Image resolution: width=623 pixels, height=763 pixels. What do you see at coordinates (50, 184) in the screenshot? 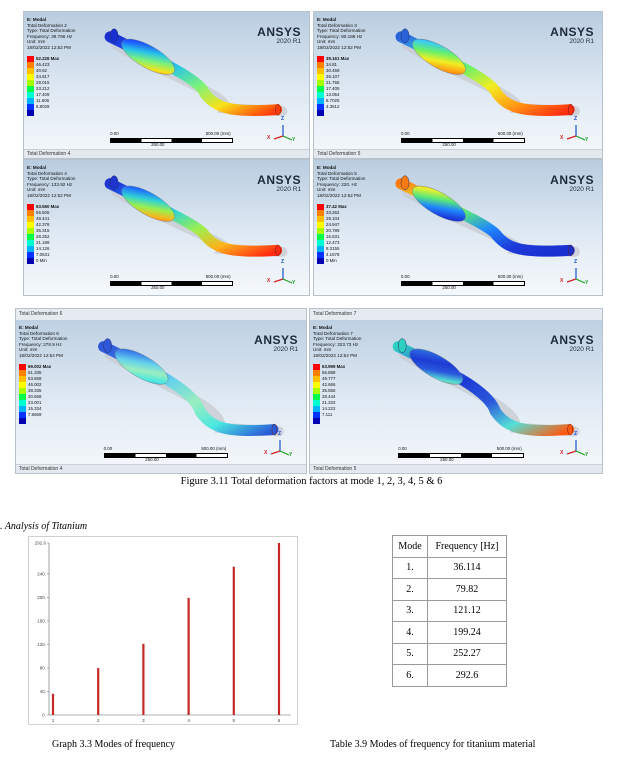
I see `info-line: Frequency: 133.92 Hz` at bounding box center [50, 184].